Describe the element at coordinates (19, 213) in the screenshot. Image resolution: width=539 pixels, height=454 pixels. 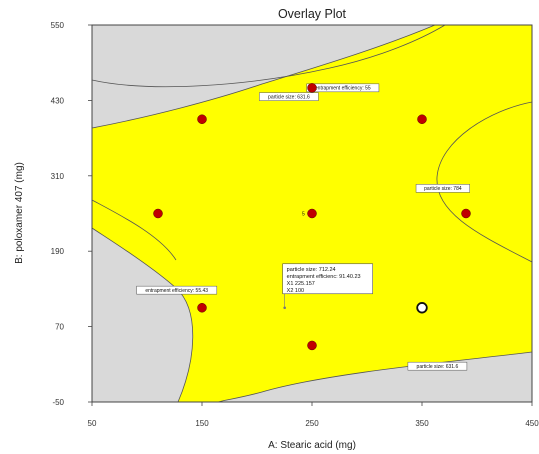
I see `y-axis-title: B: poloxamer 407 (mg)` at that location.